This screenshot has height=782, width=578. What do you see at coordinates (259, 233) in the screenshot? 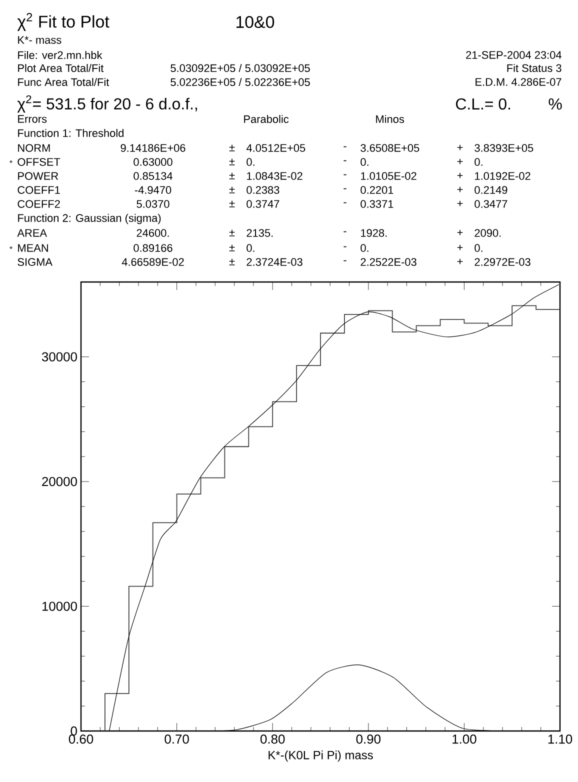
I see `text: 2135.` at bounding box center [259, 233].